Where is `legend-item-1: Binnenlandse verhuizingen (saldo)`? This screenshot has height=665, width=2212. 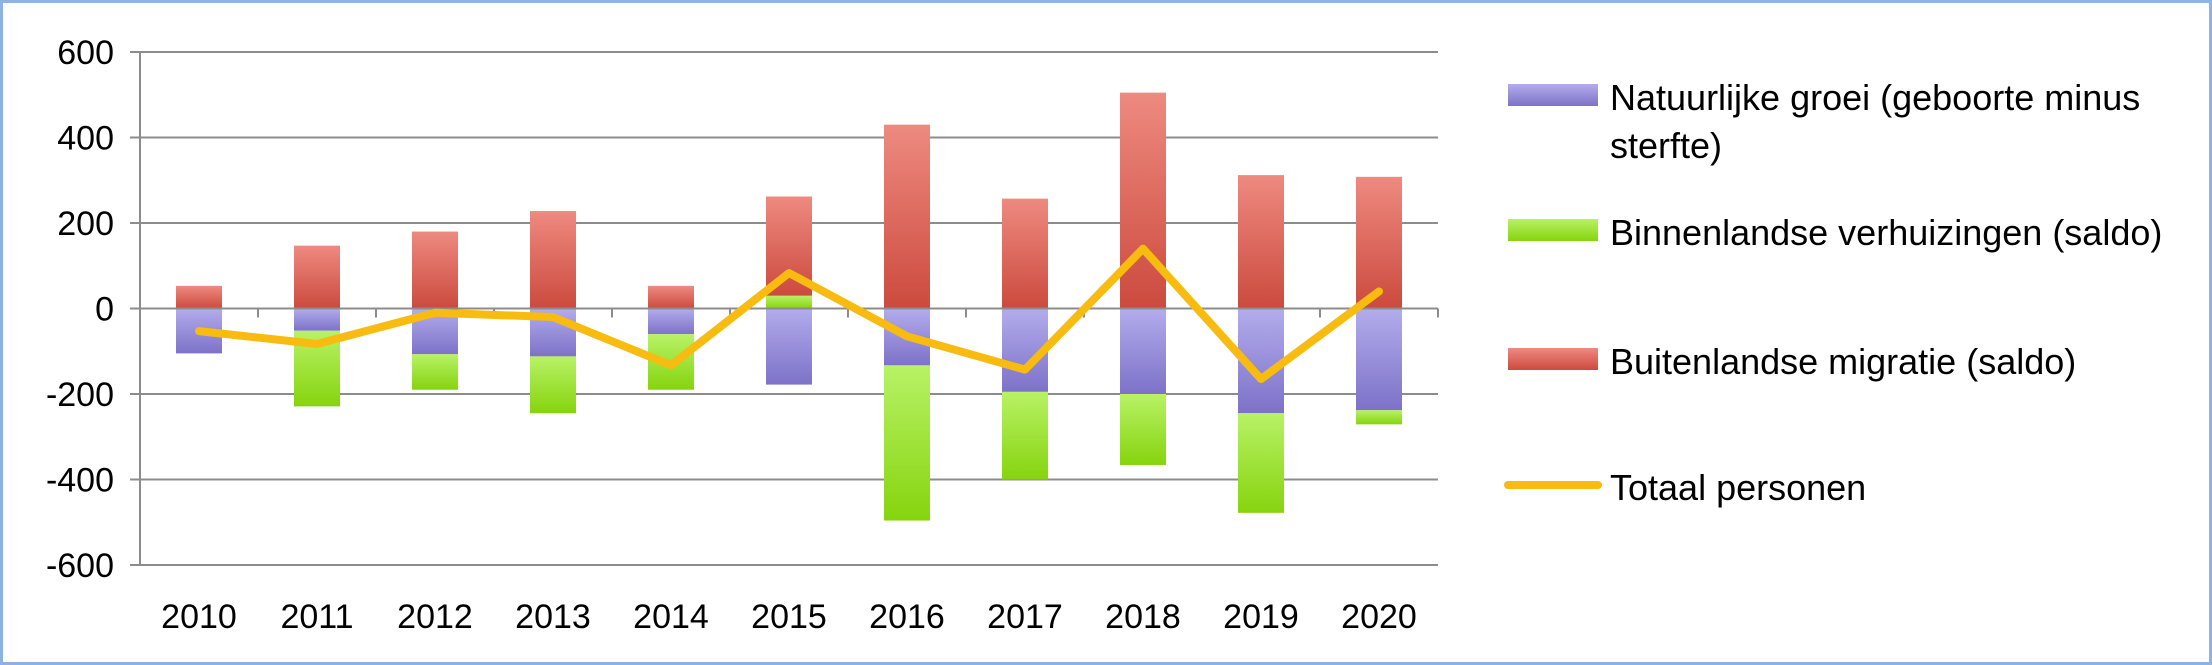
legend-item-1: Binnenlandse verhuizingen (saldo) is located at coordinates (1835, 232).